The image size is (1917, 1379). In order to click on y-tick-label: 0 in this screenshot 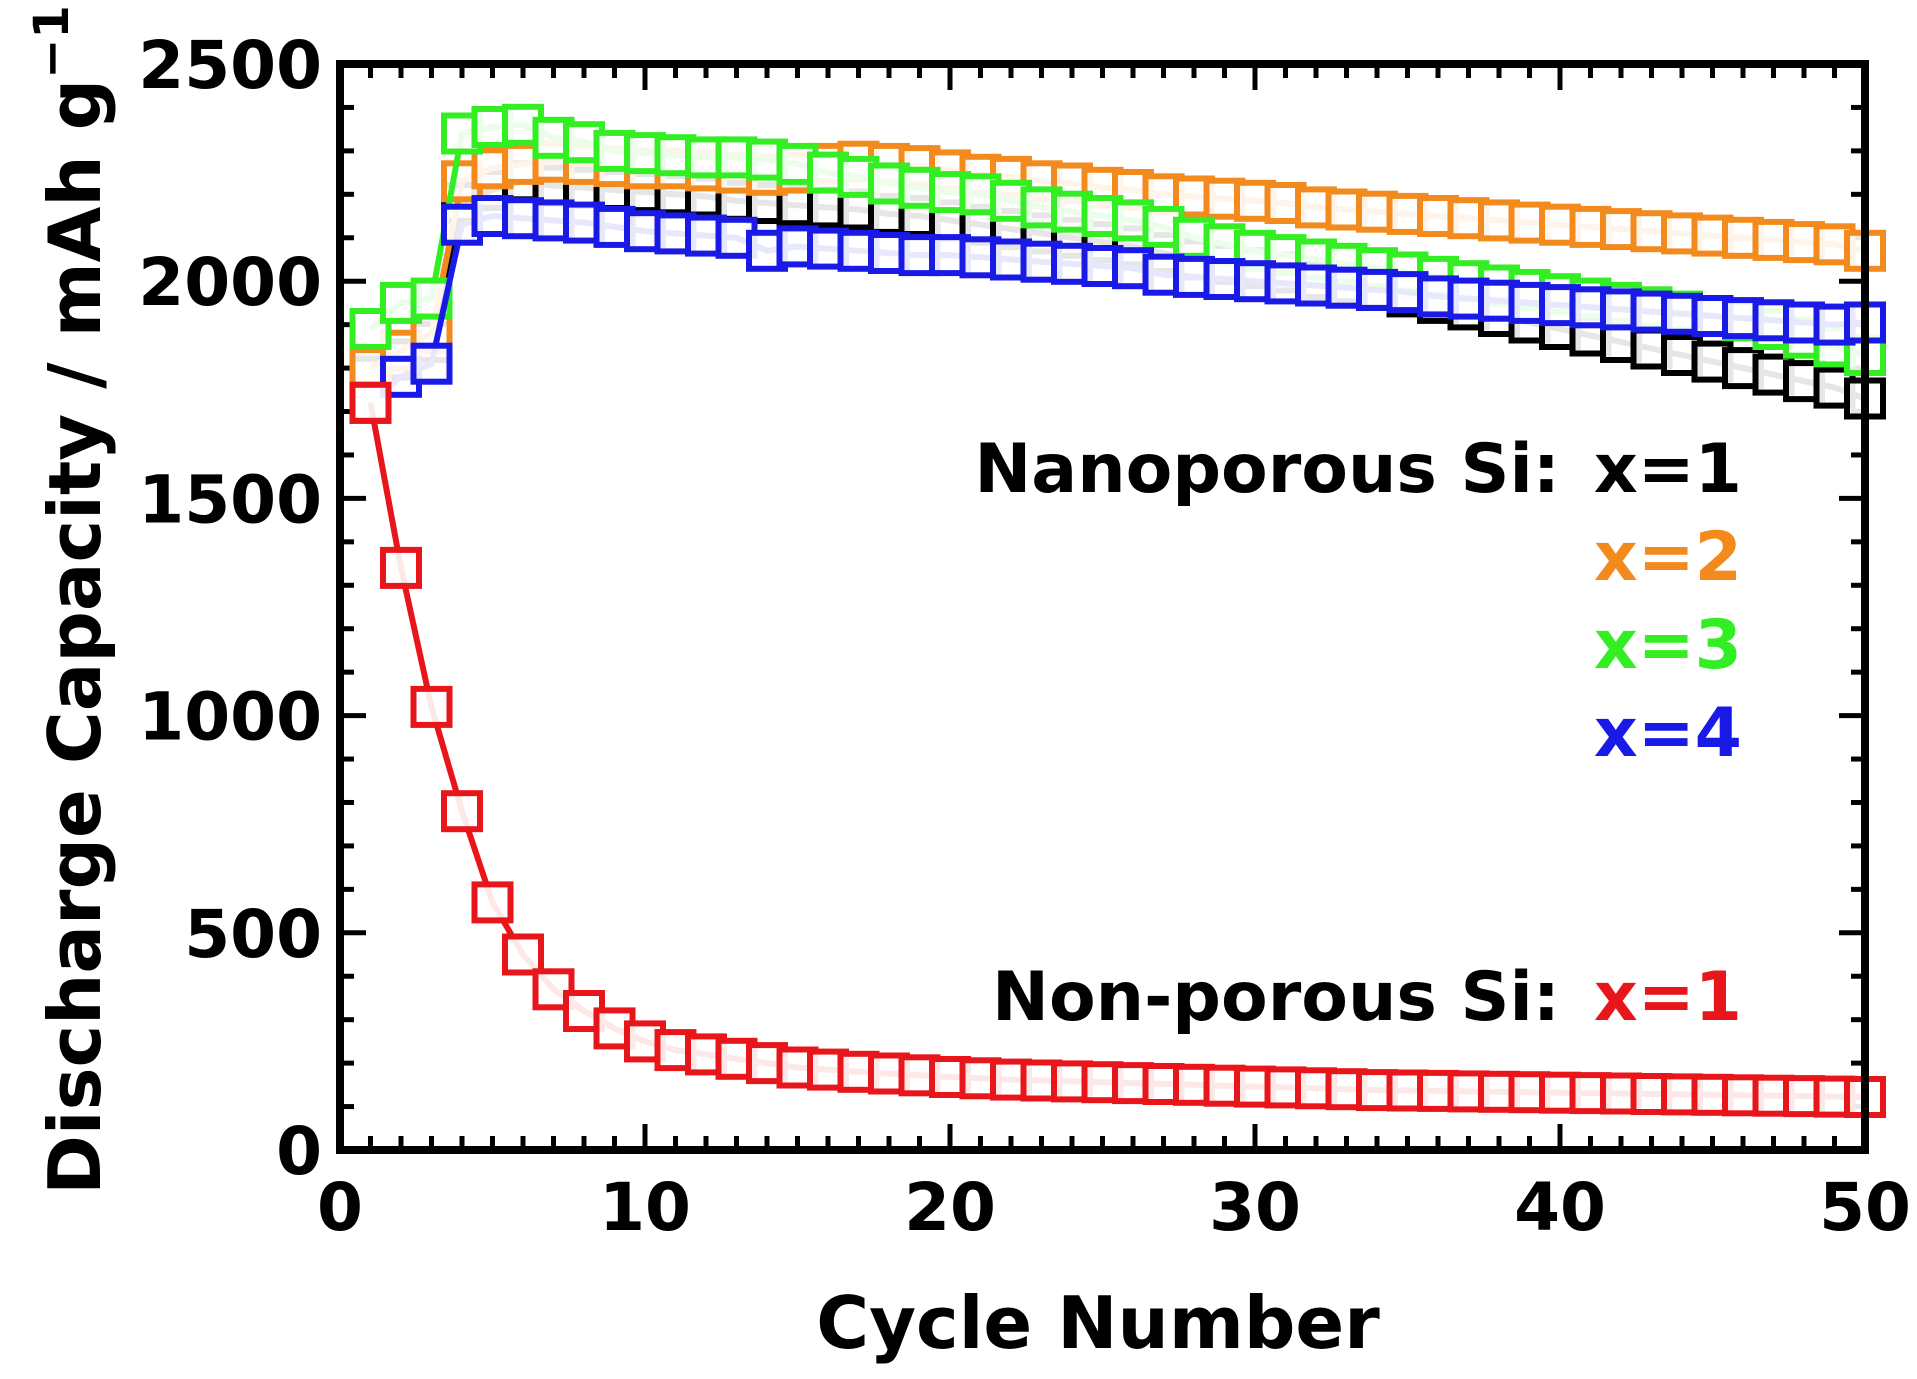, I will do `click(299, 1151)`.